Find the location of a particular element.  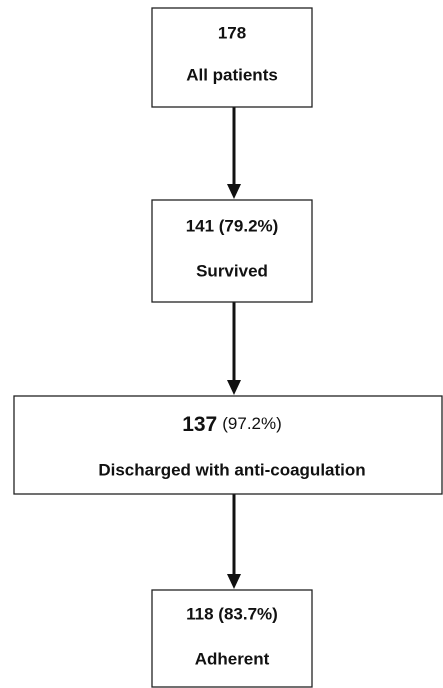

node-count: 178 is located at coordinates (232, 32).